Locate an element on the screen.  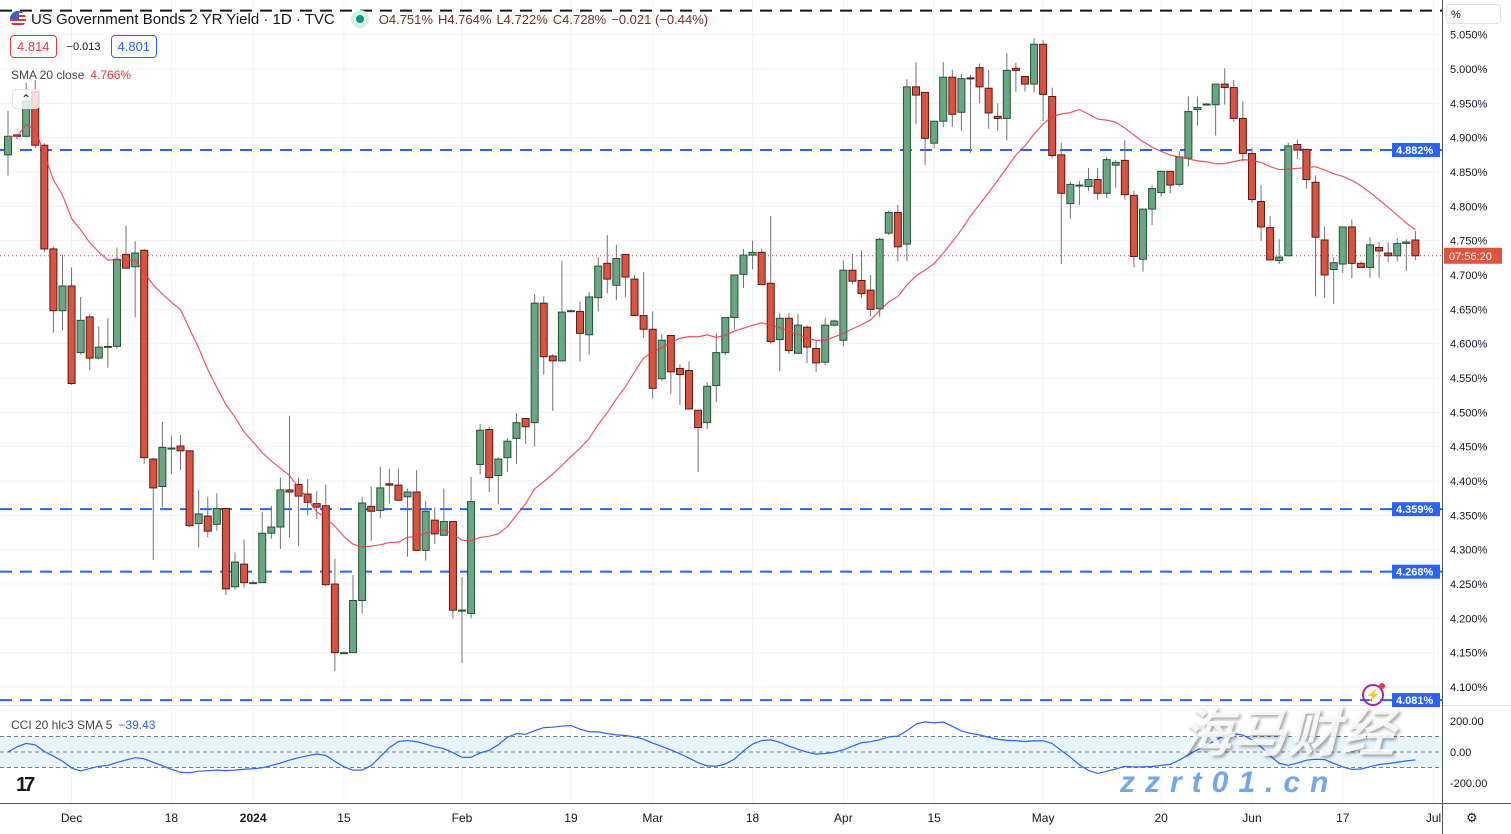
sma-legend: SMA 20 close 4.766% is located at coordinates (71, 75).